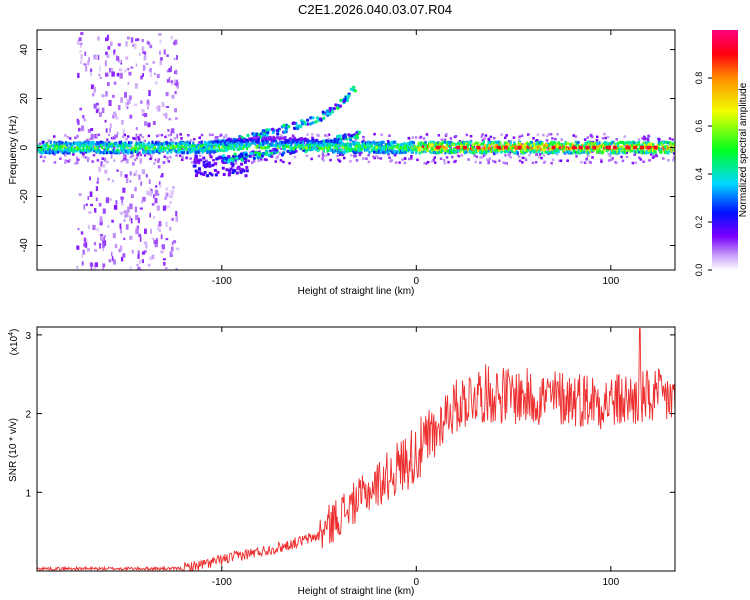  I want to click on y-tick-label: 20, so click(24, 99).